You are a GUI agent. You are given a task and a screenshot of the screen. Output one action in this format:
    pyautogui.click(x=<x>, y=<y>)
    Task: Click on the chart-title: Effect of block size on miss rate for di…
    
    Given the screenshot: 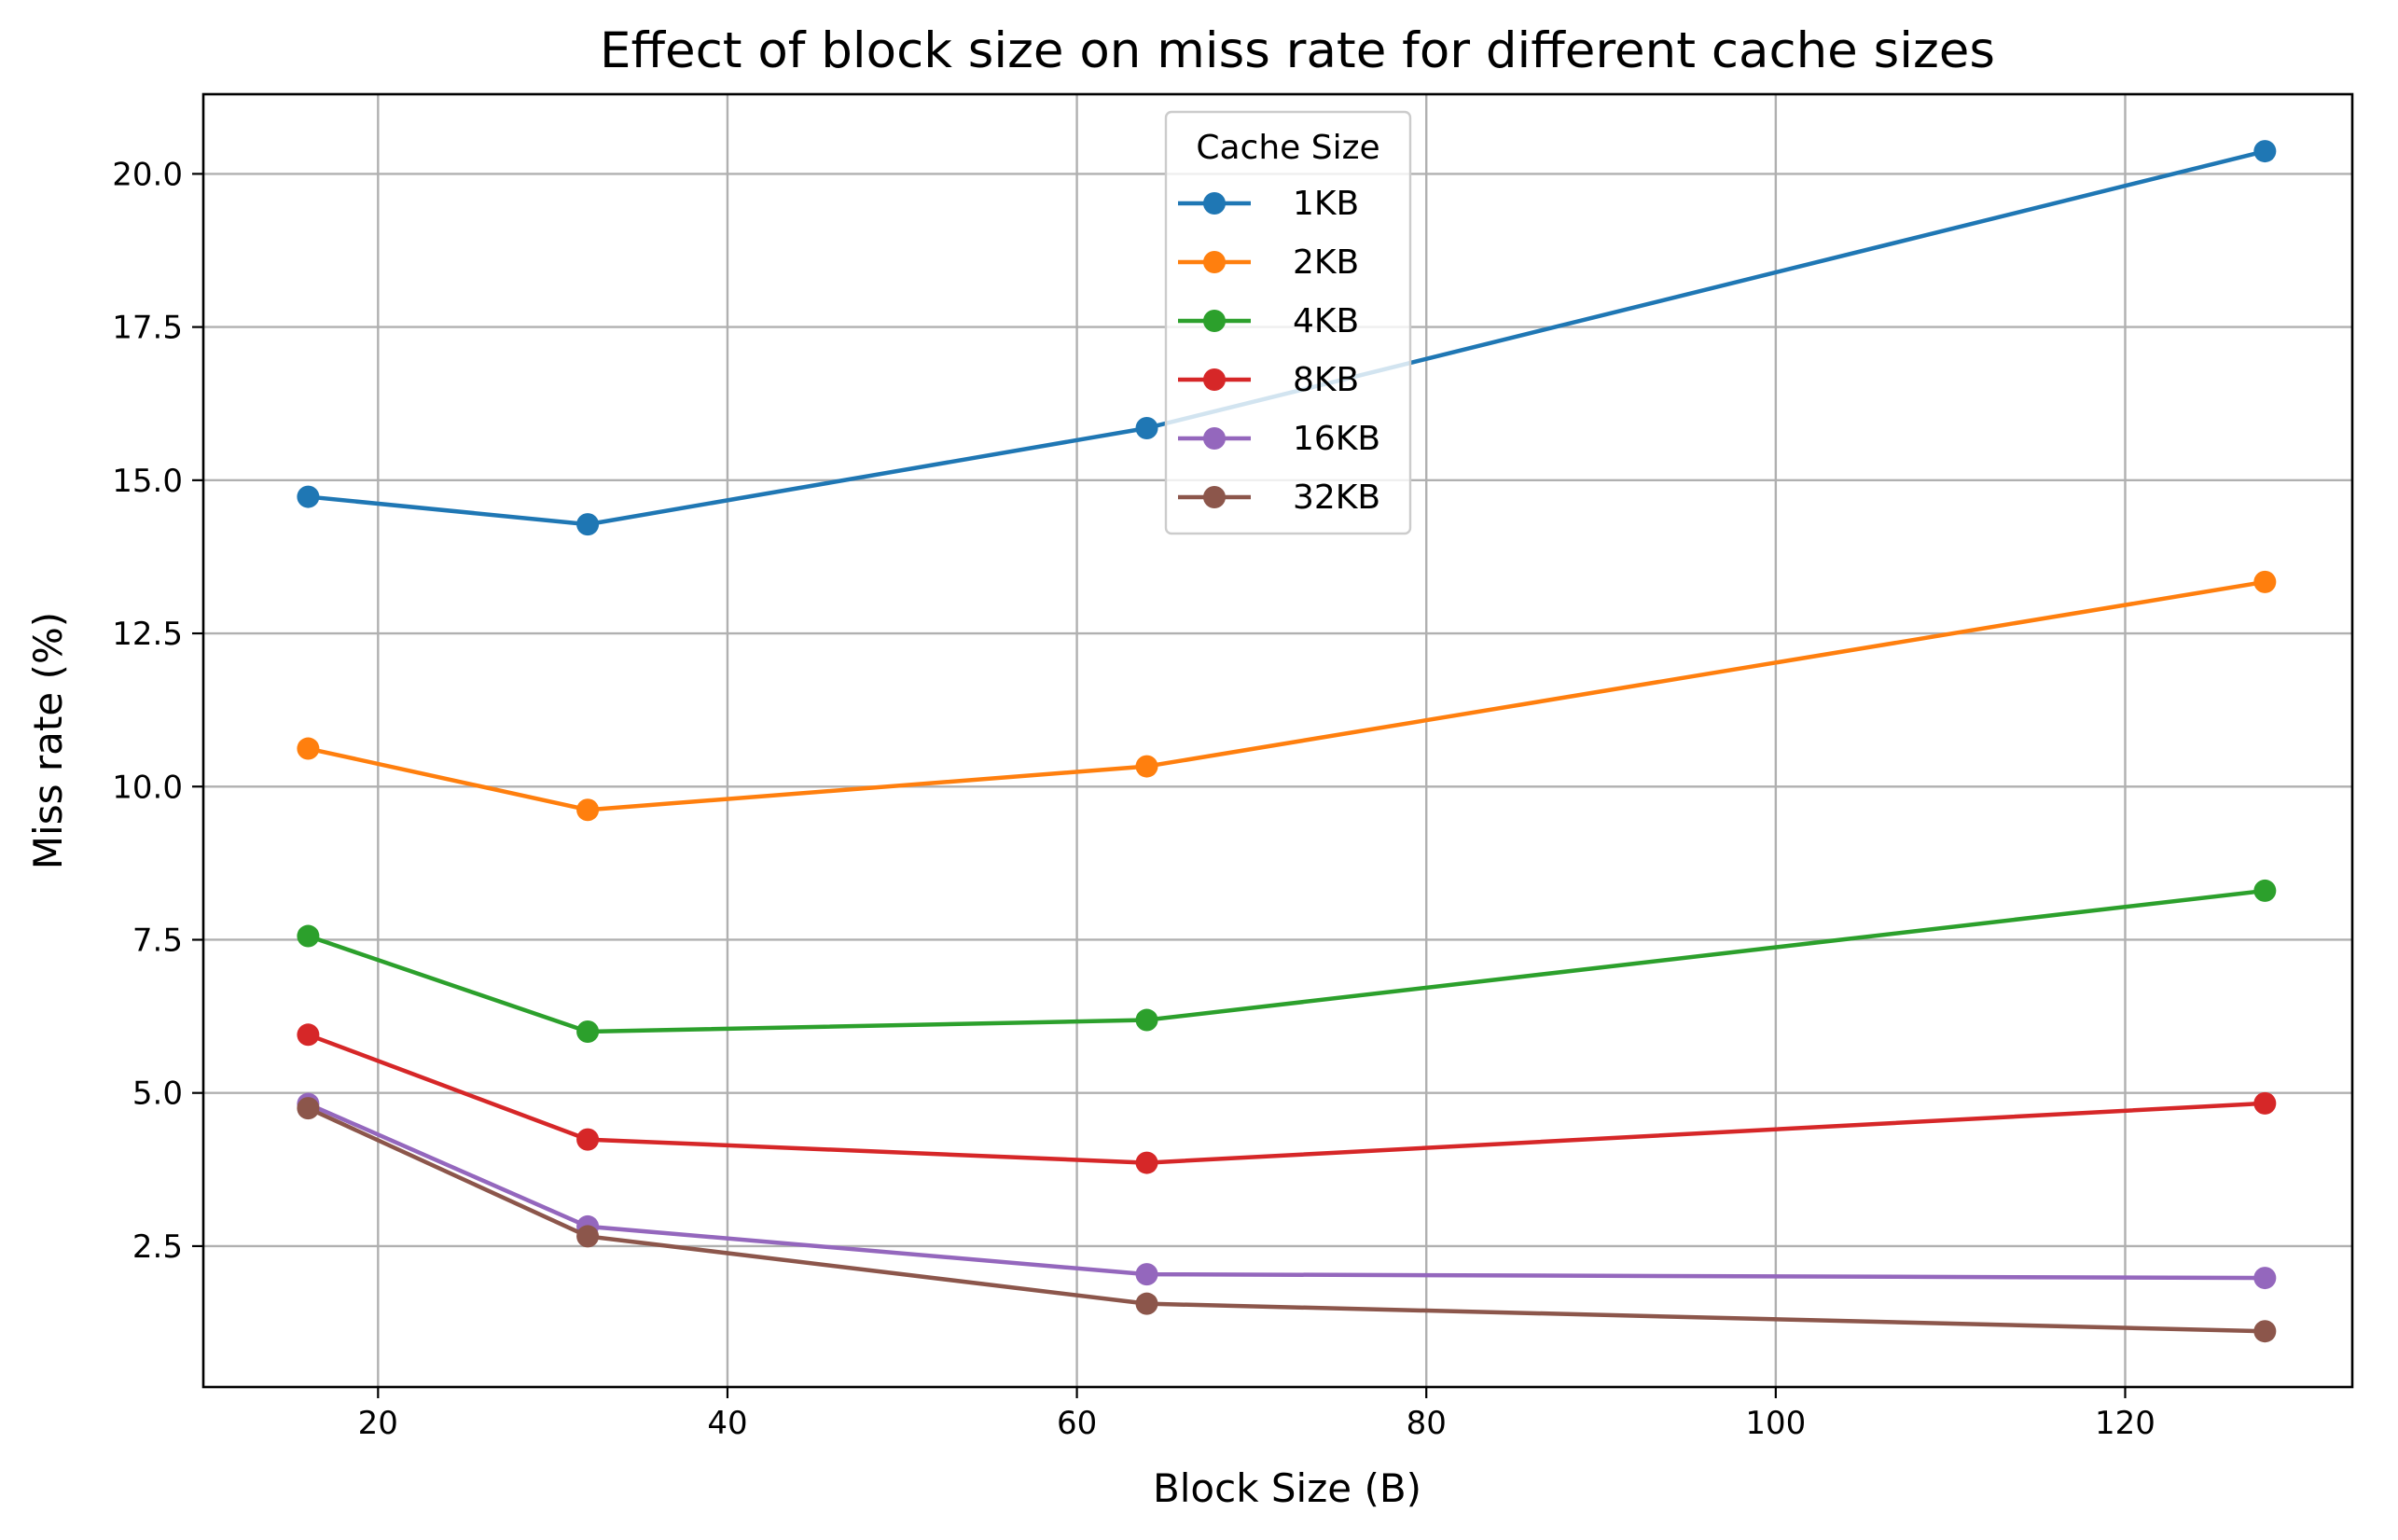 What is the action you would take?
    pyautogui.click(x=1297, y=51)
    